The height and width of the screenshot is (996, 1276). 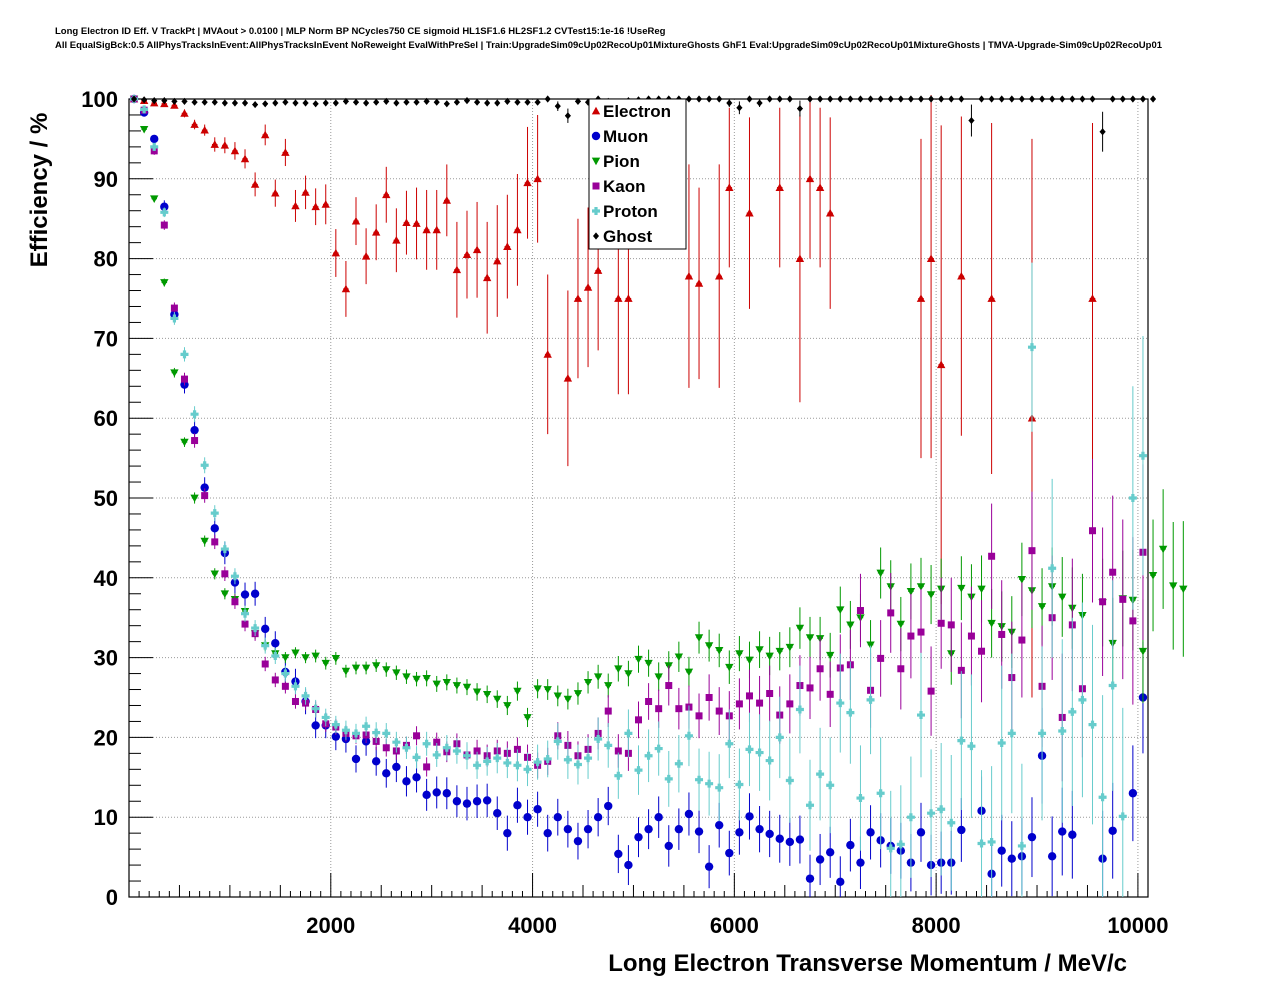 What do you see at coordinates (624, 186) in the screenshot?
I see `legend-label-kaon: Kaon` at bounding box center [624, 186].